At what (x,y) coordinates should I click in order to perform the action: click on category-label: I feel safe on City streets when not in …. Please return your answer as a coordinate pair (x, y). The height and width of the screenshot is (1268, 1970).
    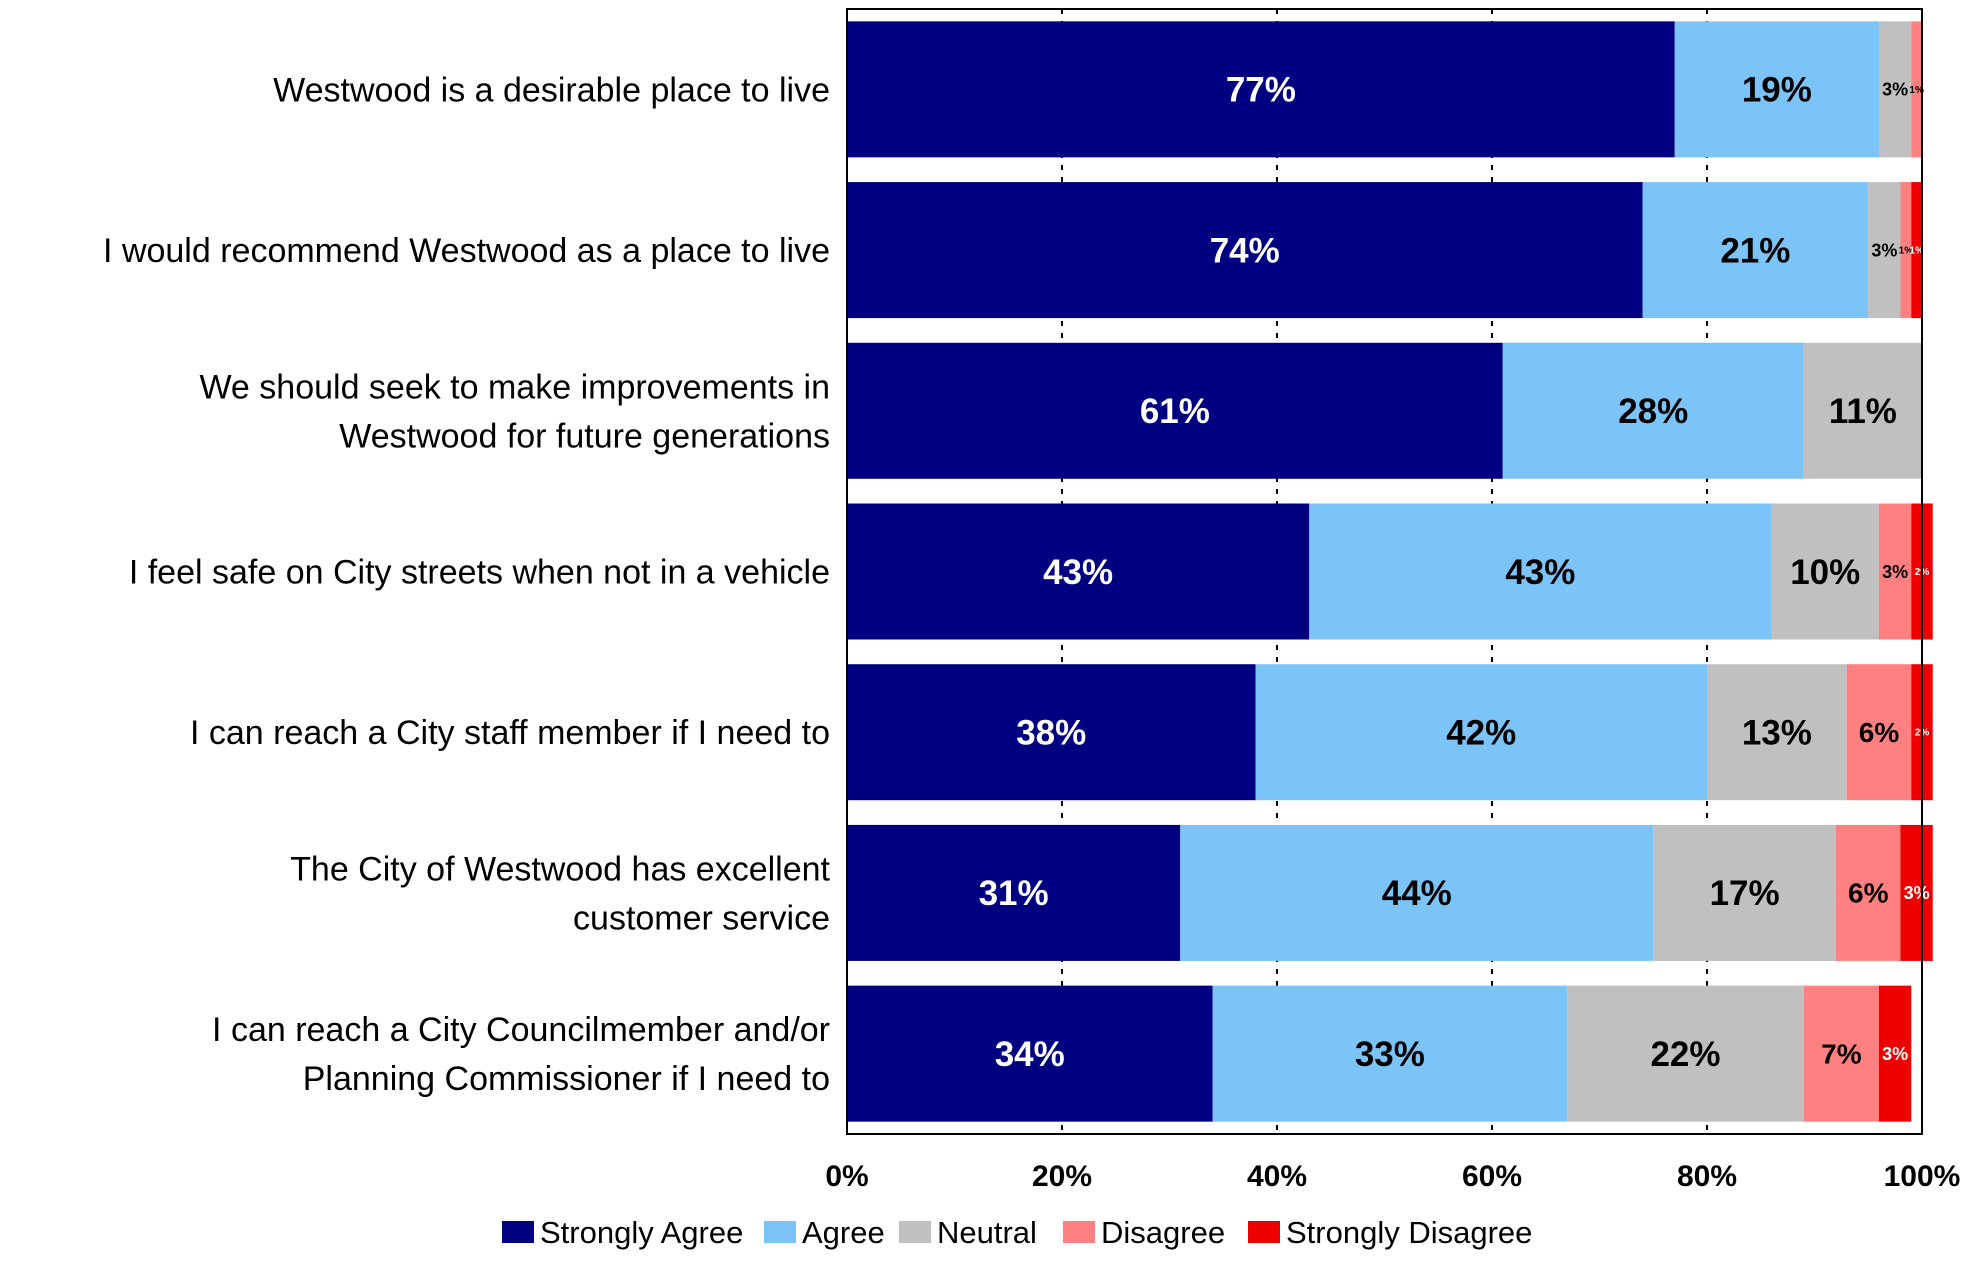
    Looking at the image, I should click on (479, 573).